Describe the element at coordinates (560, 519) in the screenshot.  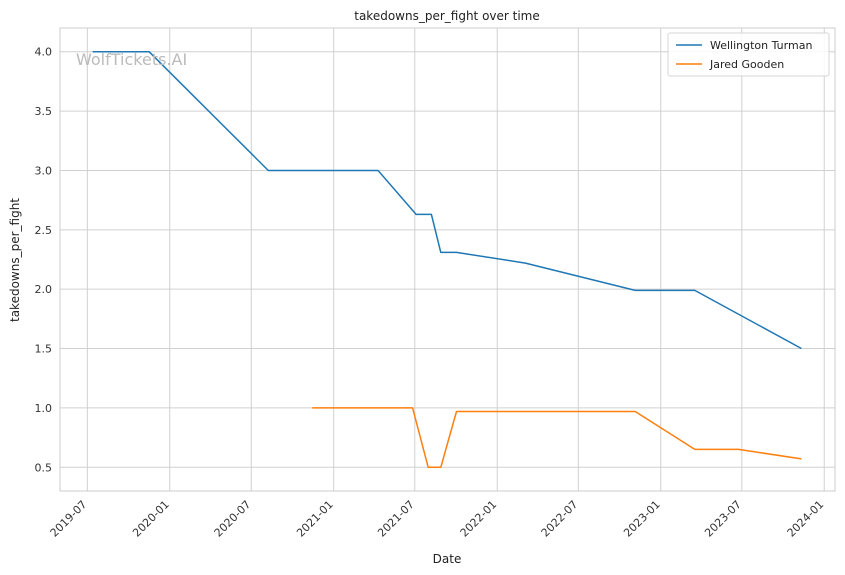
I see `x-tick-label: 2022-07` at that location.